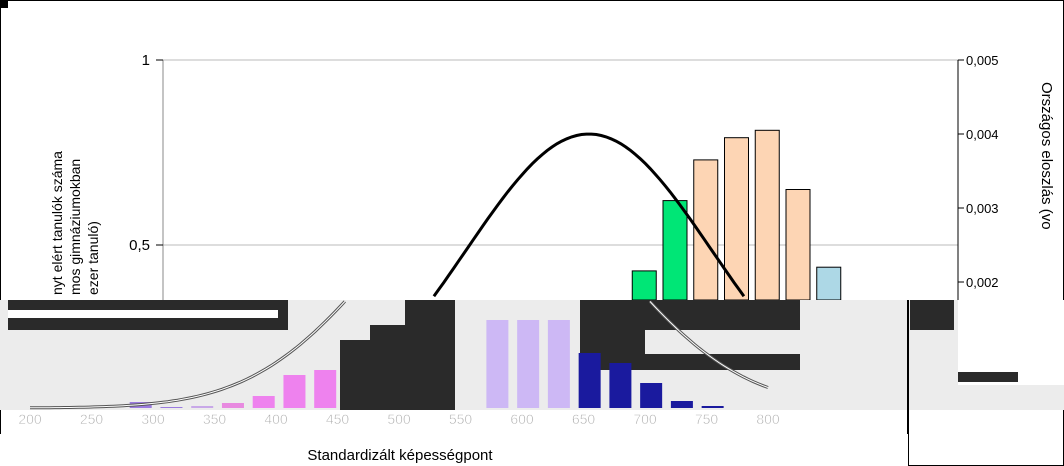  What do you see at coordinates (215, 419) in the screenshot?
I see `x-tick-label: 350` at bounding box center [215, 419].